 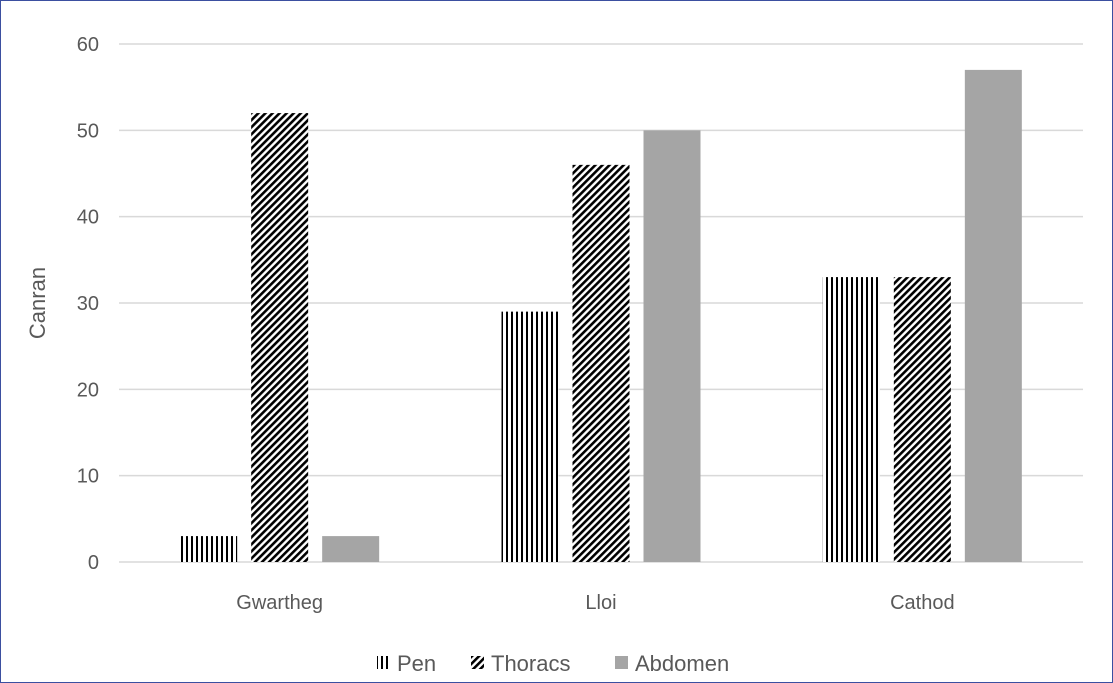 What do you see at coordinates (682, 663) in the screenshot?
I see `legend-label-abdomen: Abdomen` at bounding box center [682, 663].